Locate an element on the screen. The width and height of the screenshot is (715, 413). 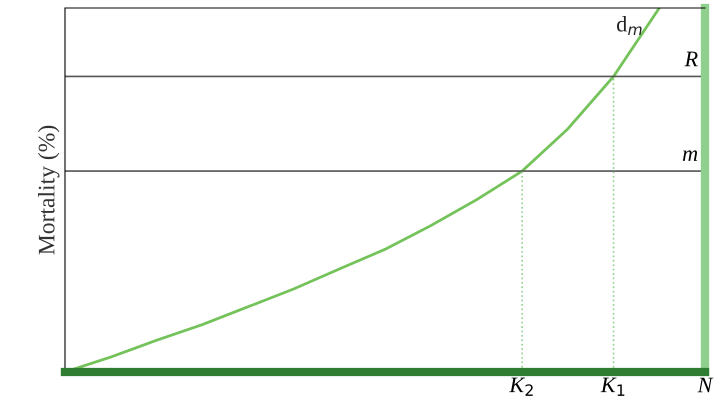
x-tick-label: K$_{1}$ is located at coordinates (612, 387).